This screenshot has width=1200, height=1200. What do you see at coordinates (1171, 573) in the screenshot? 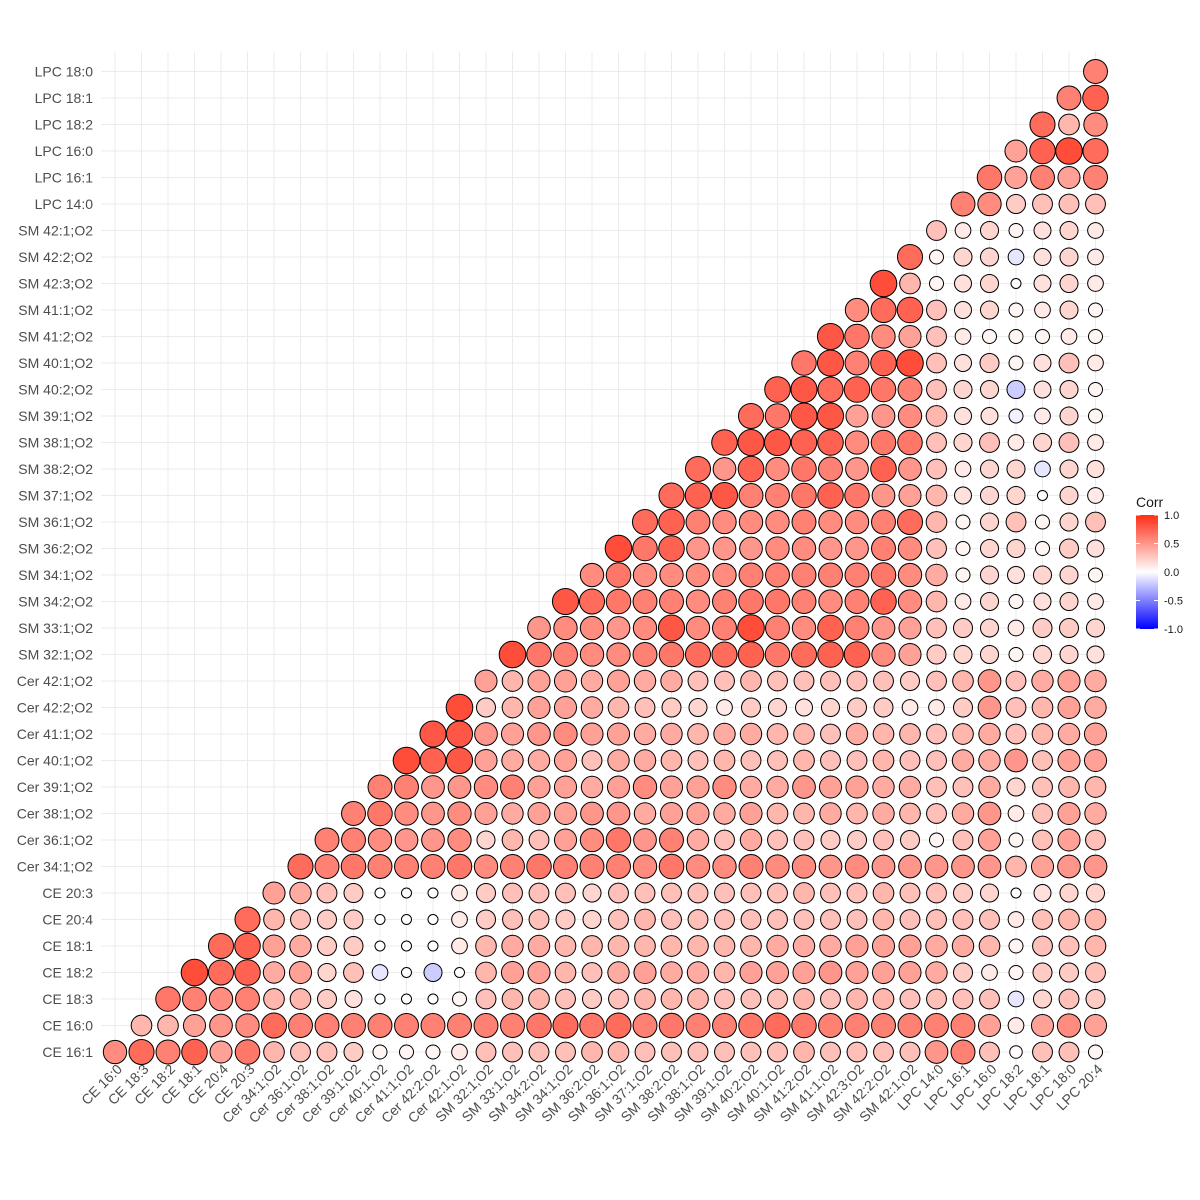
I see `legend-tick-label: 0.0` at bounding box center [1171, 573].